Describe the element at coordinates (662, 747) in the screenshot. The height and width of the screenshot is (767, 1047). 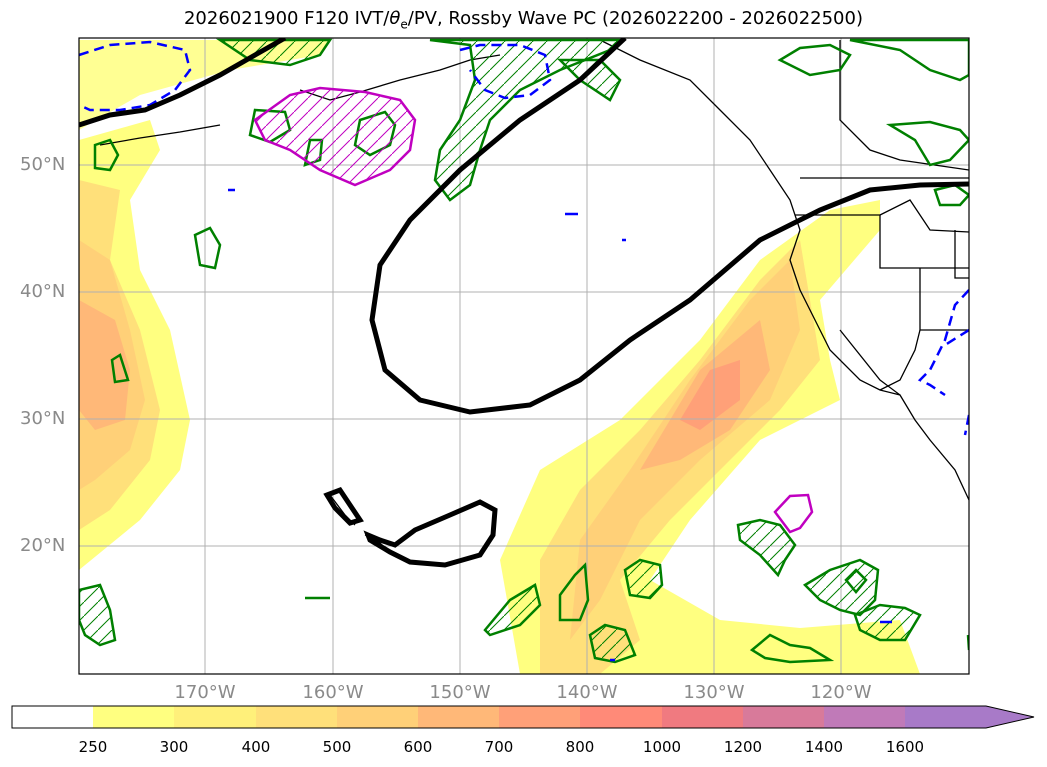
I see `colorbar-tick-1000: 1000` at that location.